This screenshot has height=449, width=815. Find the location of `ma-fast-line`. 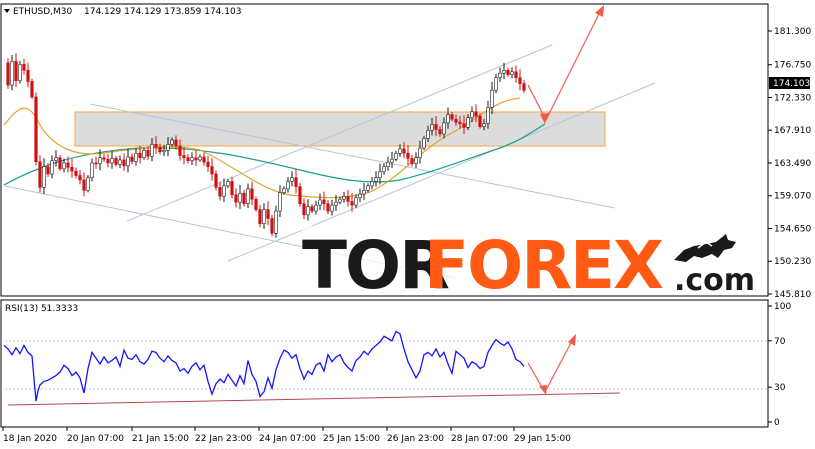

ma-fast-line is located at coordinates (262, 148).